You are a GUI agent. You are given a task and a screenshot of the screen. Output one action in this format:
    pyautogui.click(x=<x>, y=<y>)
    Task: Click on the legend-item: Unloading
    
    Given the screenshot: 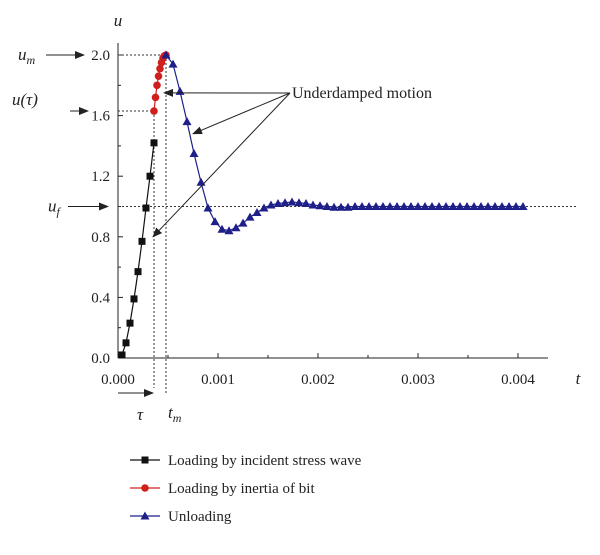 What is the action you would take?
    pyautogui.click(x=181, y=517)
    